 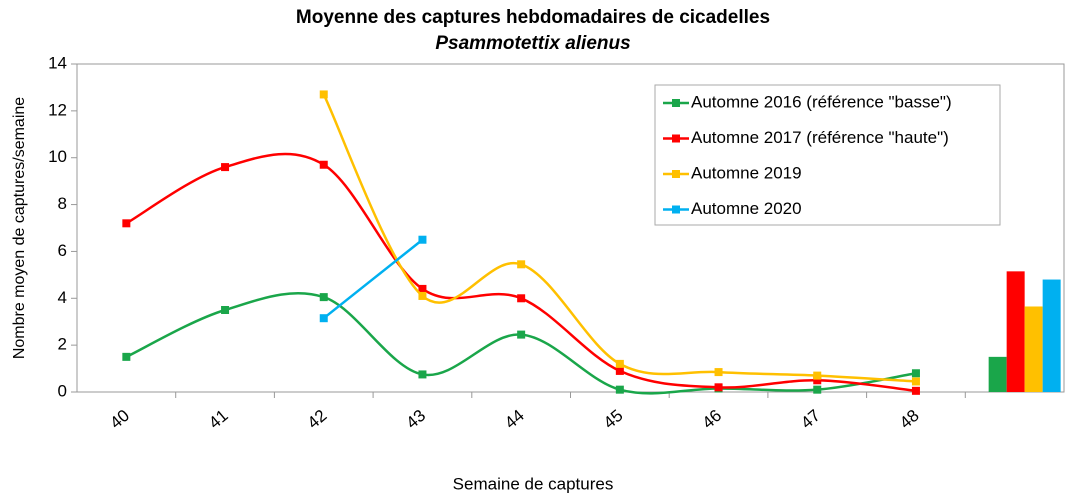 I want to click on y-tick-label: 12, so click(x=57, y=109).